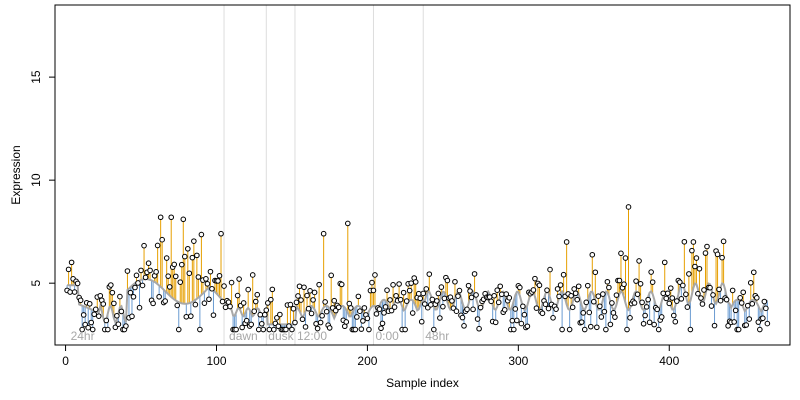  Describe the element at coordinates (16, 174) in the screenshot. I see `y-axis-title: Expression` at that location.